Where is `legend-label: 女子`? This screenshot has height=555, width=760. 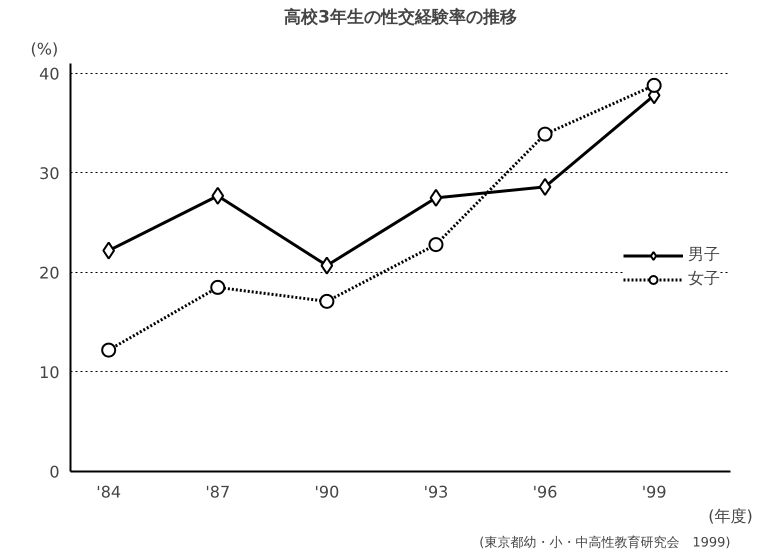
legend-label: 女子 is located at coordinates (704, 279).